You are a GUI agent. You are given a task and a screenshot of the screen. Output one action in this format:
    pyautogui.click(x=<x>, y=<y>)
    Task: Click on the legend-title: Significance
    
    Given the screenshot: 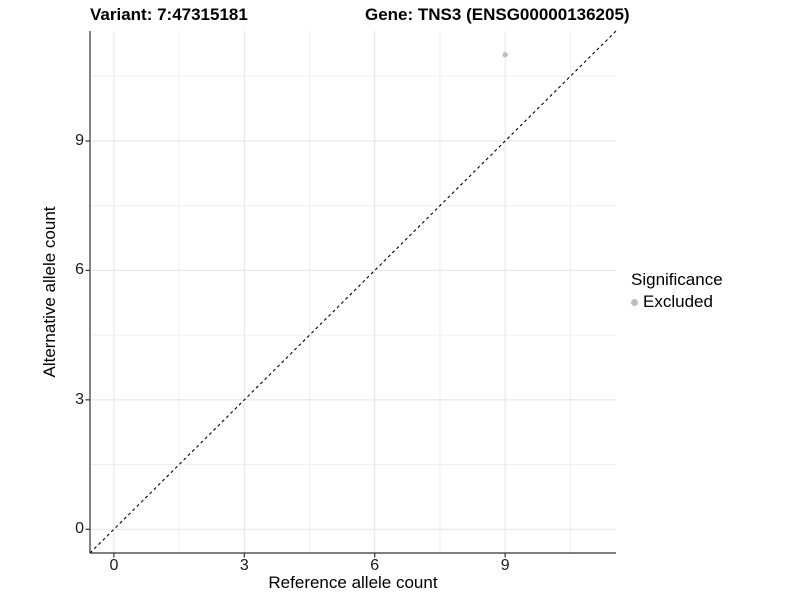 What is the action you would take?
    pyautogui.click(x=677, y=279)
    